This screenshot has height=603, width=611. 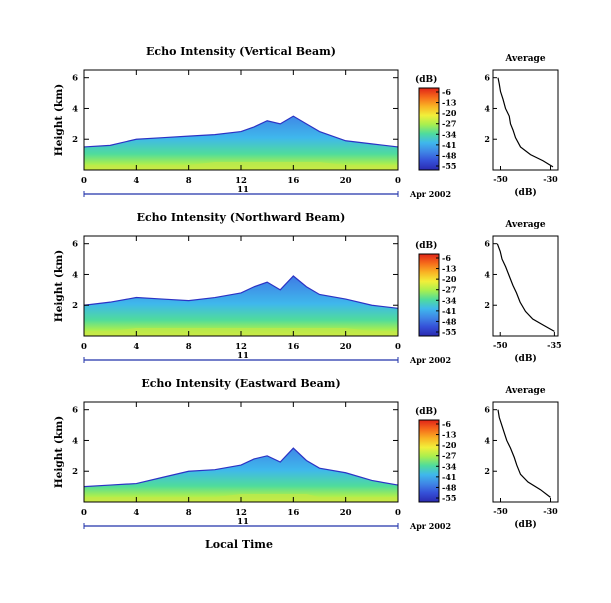 What do you see at coordinates (239, 544) in the screenshot?
I see `x-axis-label: Local Time` at bounding box center [239, 544].